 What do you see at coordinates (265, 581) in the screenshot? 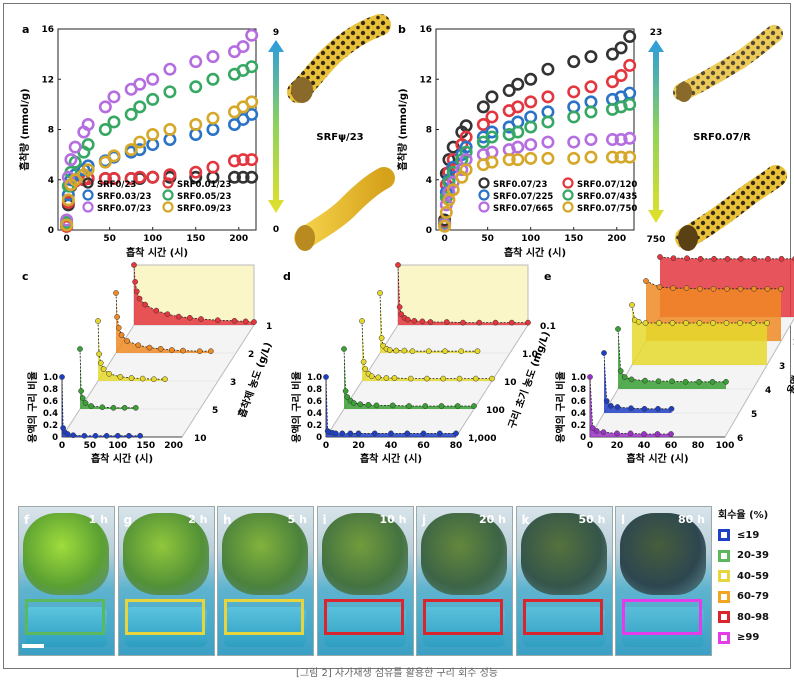
I see `photo-panel-h: h 5 h` at bounding box center [265, 581].